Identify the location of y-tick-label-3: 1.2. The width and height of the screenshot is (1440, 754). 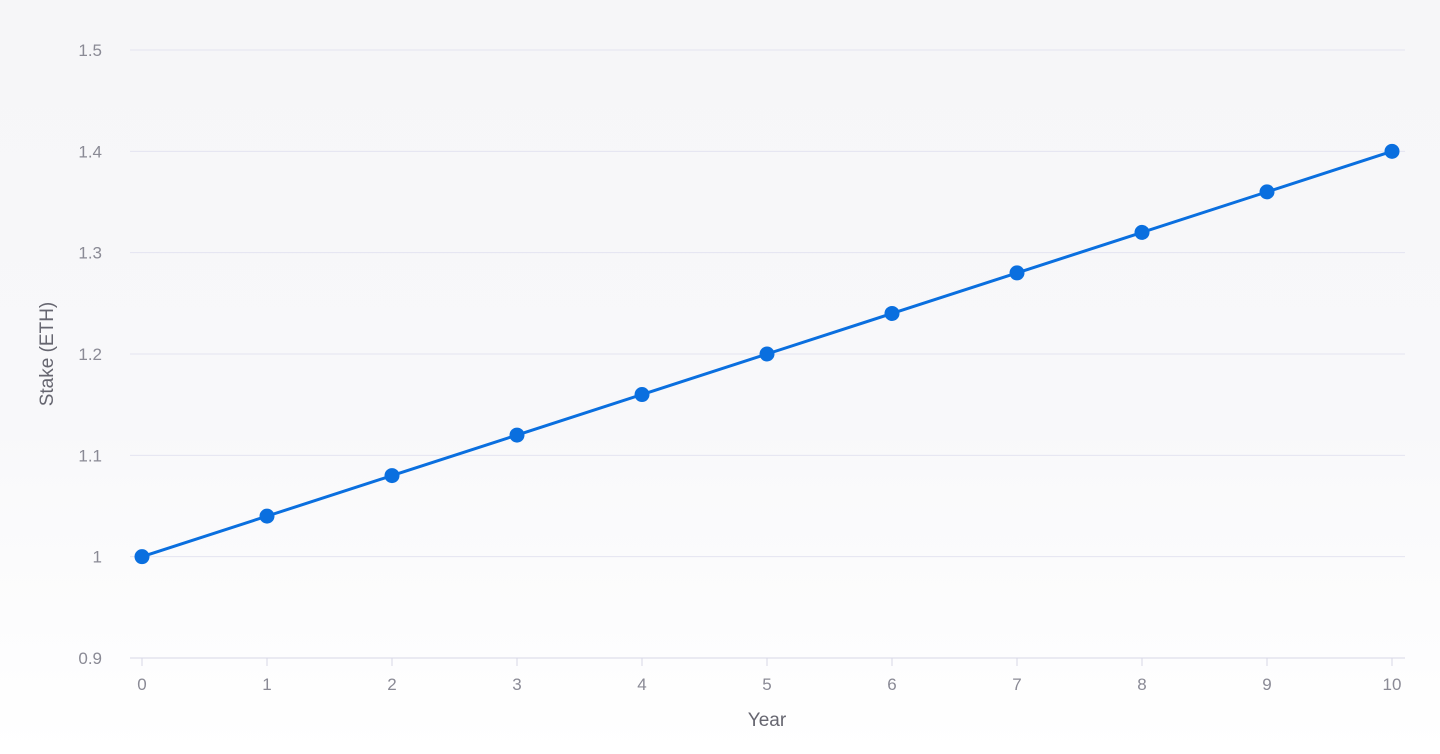
(90, 354).